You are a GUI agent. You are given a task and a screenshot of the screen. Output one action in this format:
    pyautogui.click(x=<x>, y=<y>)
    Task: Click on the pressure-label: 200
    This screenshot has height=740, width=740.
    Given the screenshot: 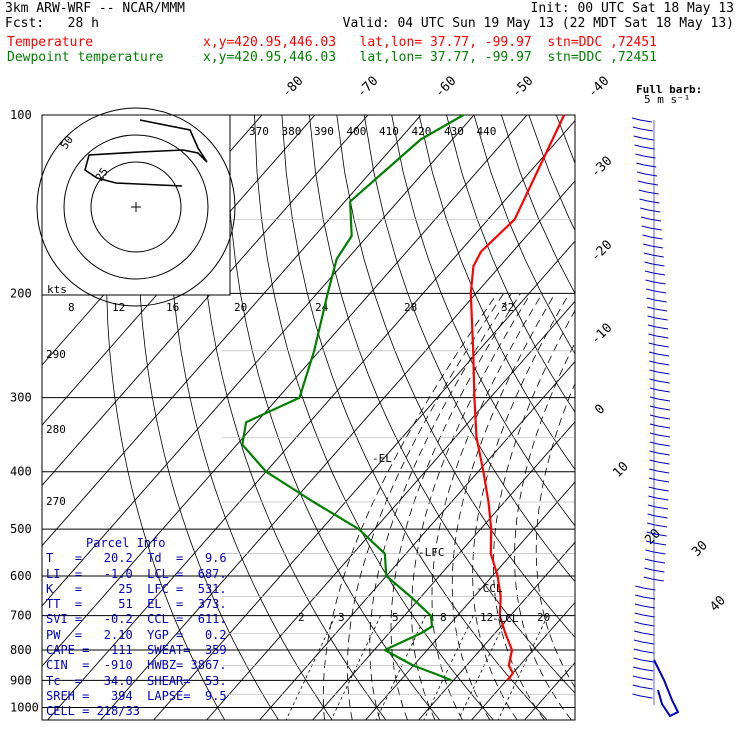 What is the action you would take?
    pyautogui.click(x=21, y=293)
    